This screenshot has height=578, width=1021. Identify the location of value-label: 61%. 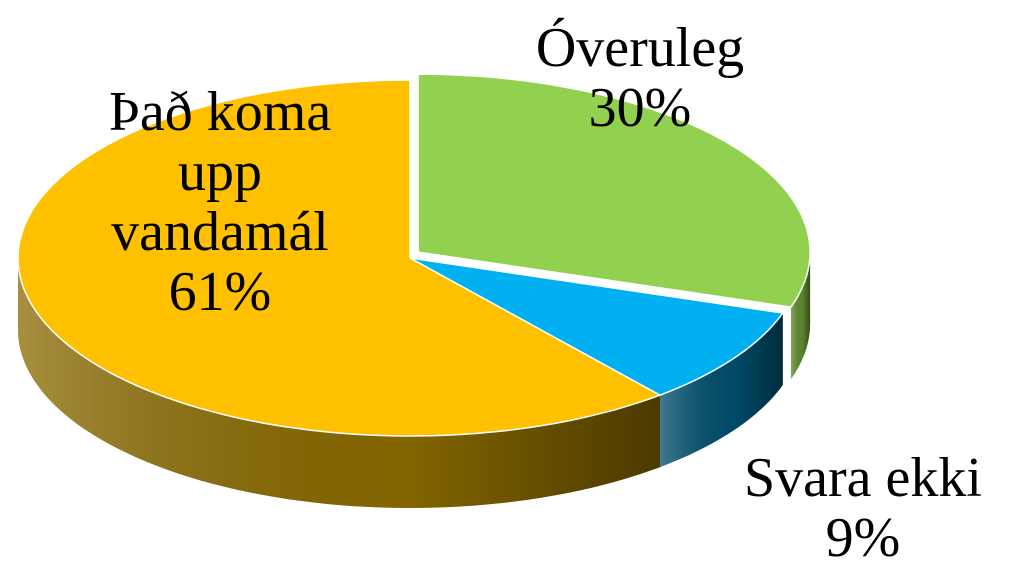
(220, 292).